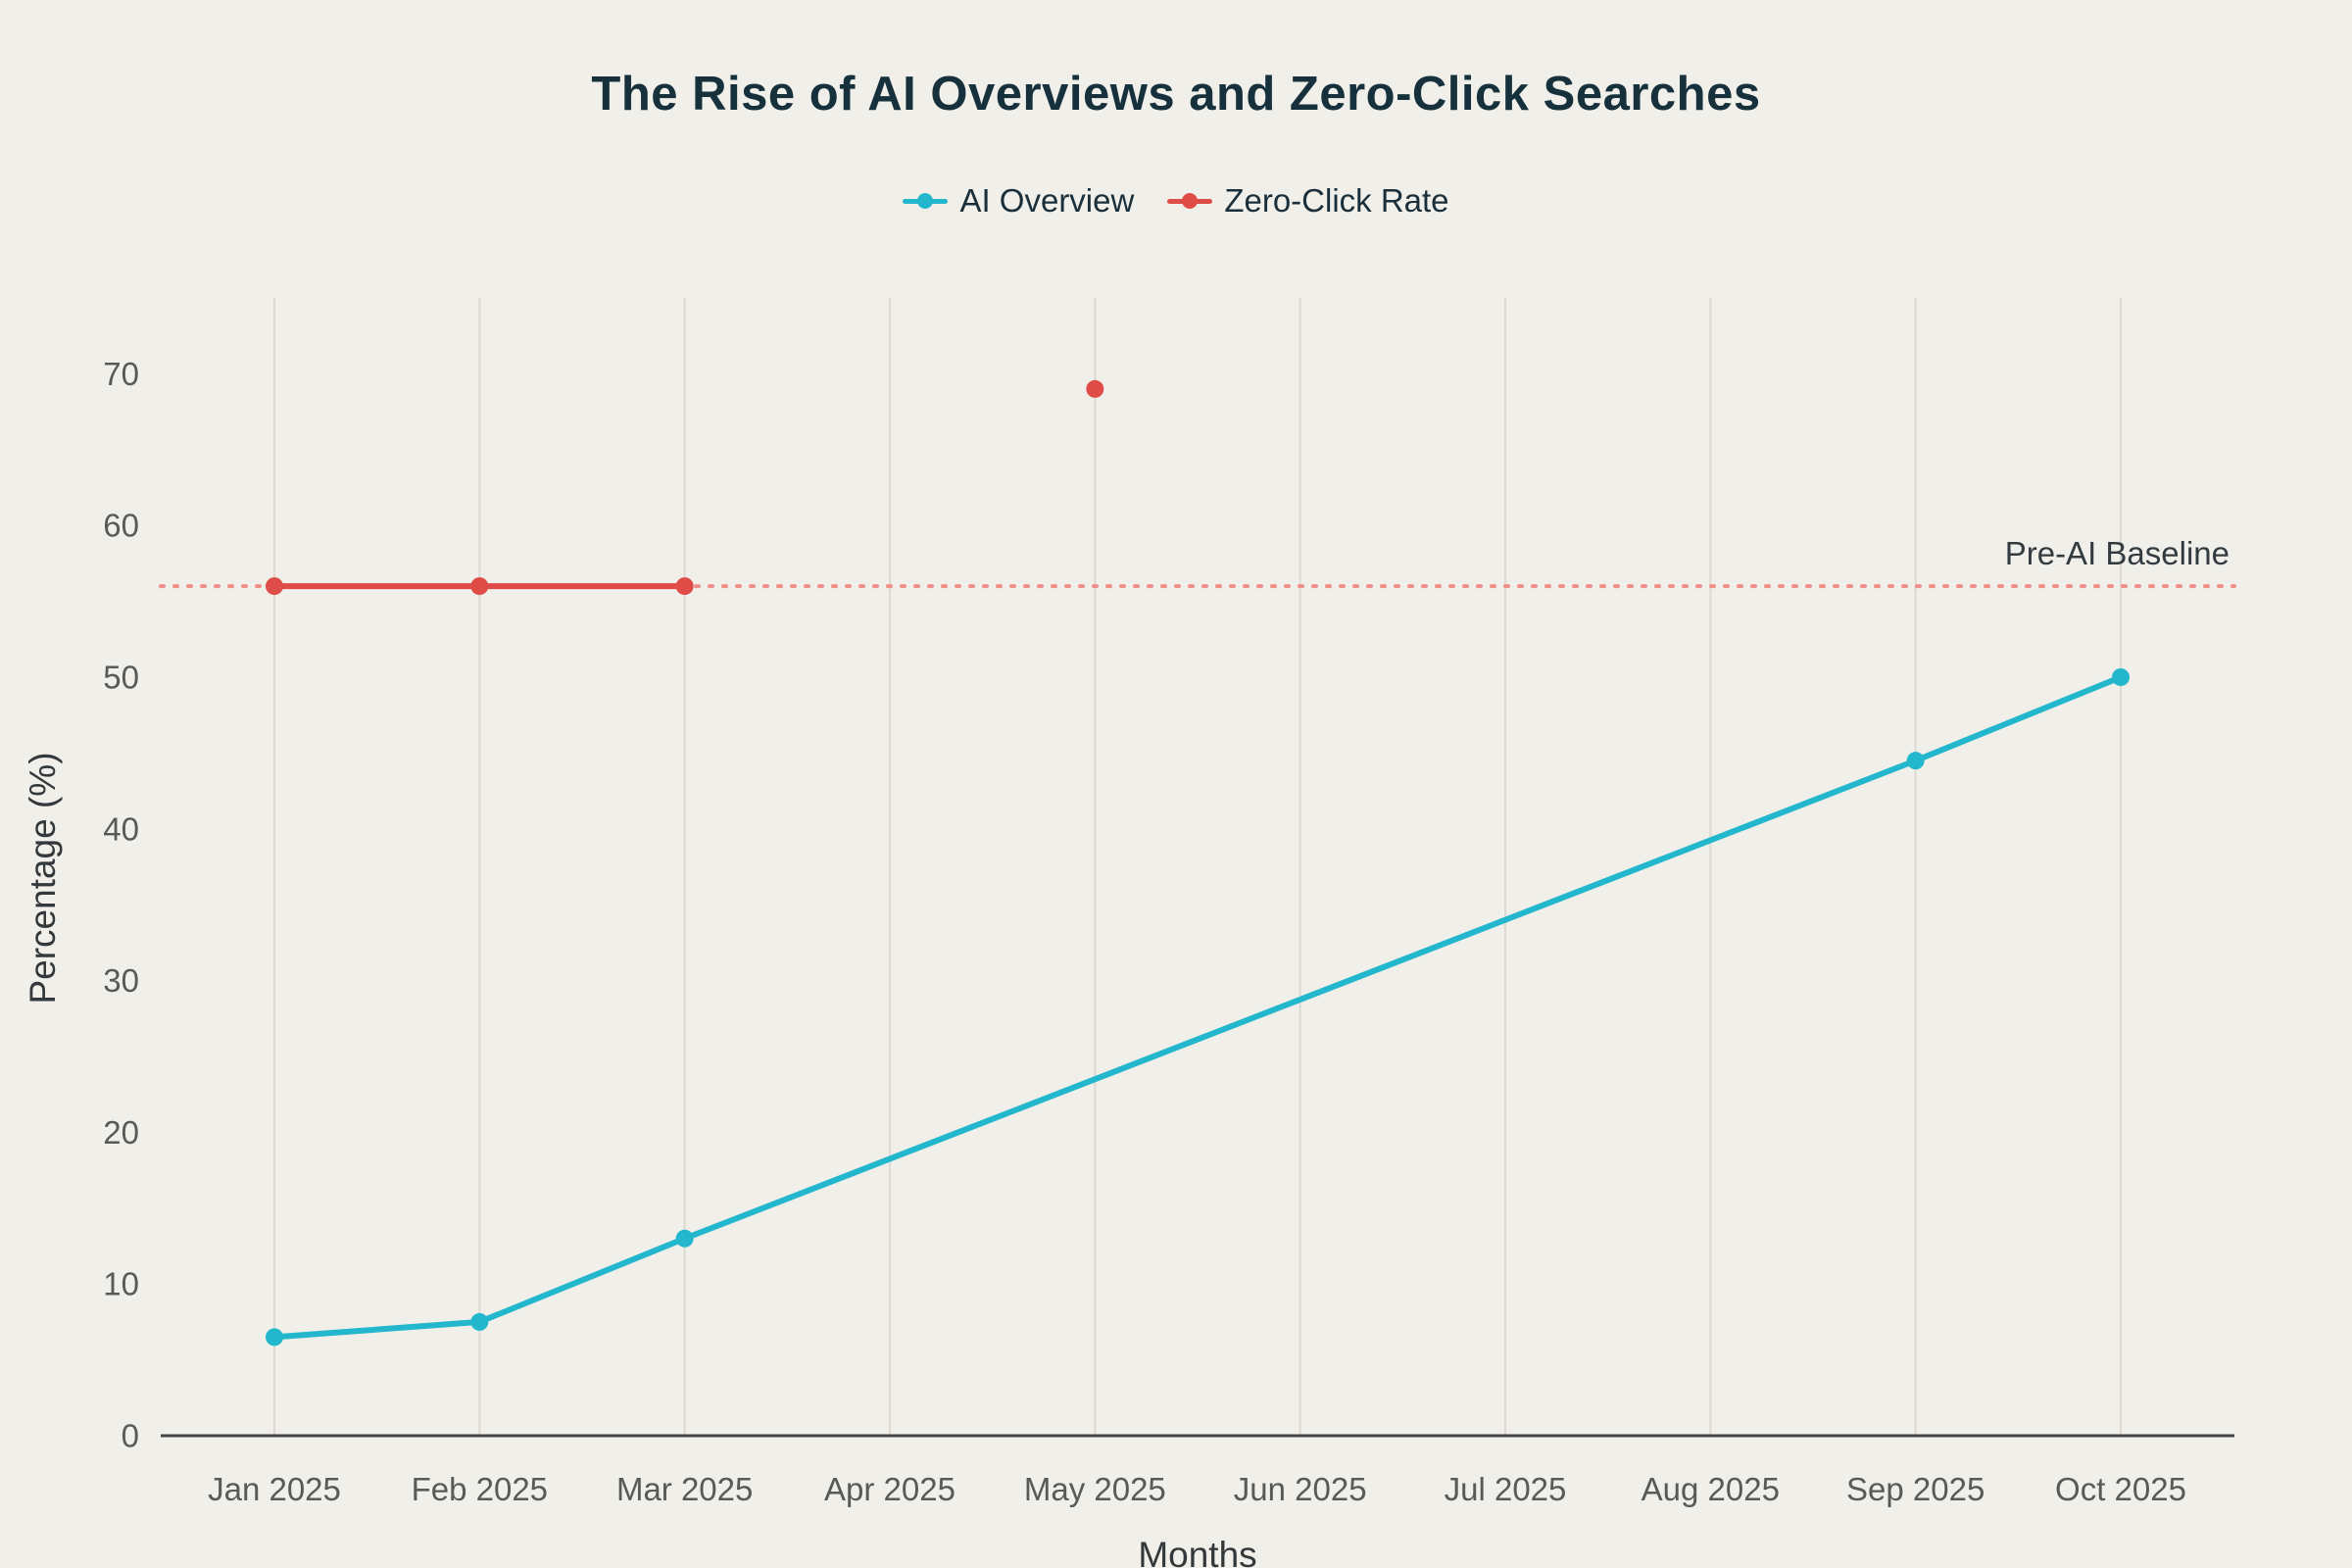  I want to click on y-tick-label: 40, so click(121, 828).